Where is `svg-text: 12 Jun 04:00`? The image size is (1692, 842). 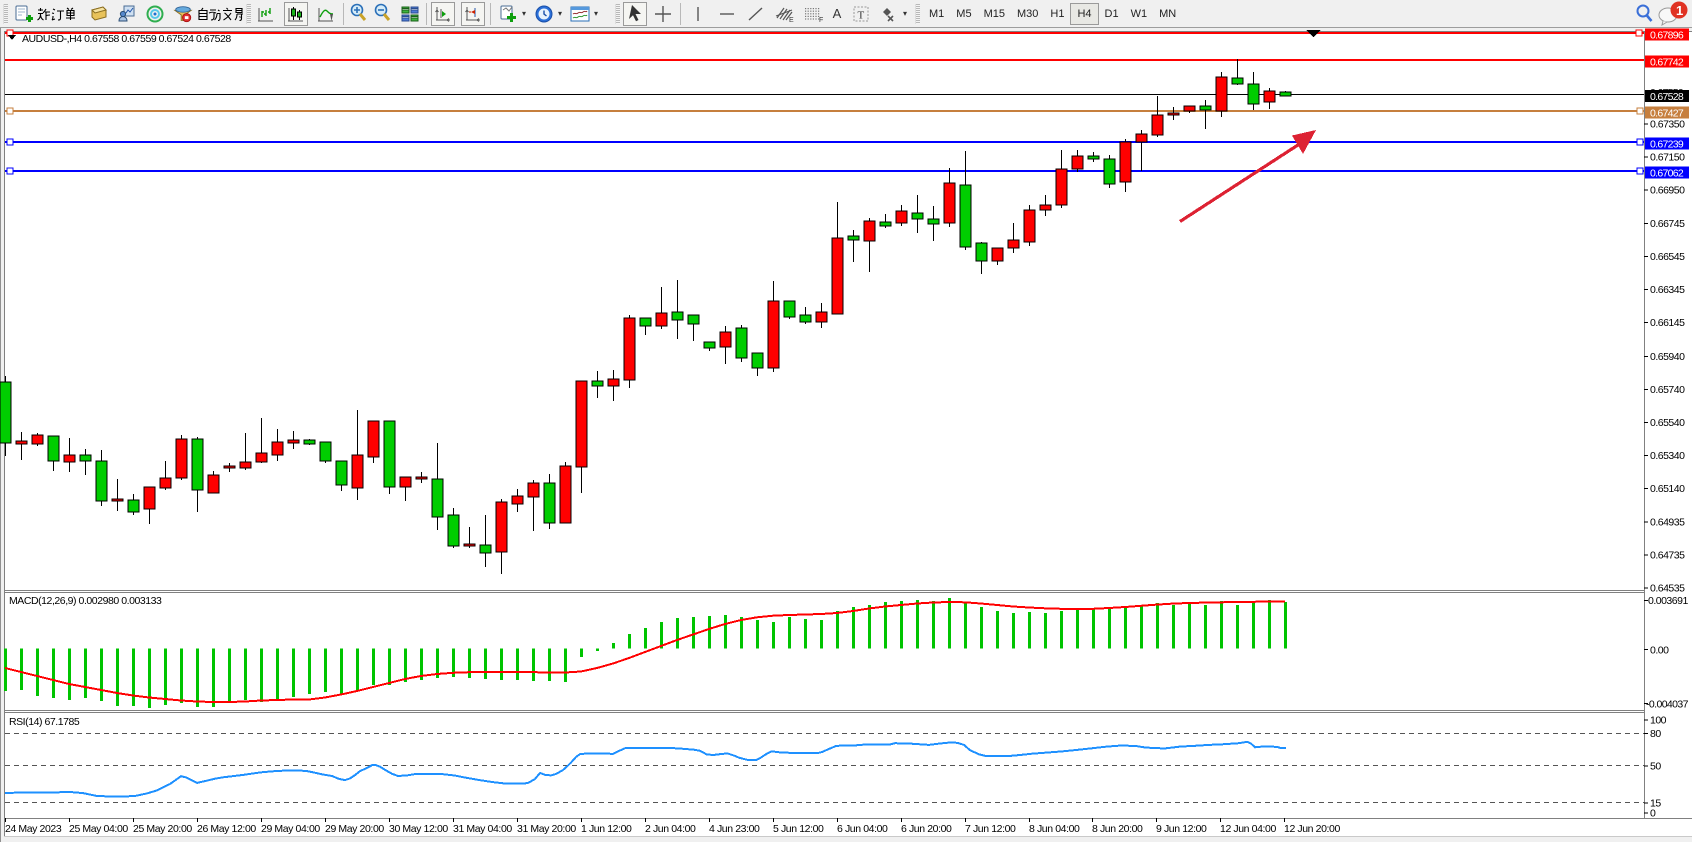
svg-text: 12 Jun 04:00 is located at coordinates (1248, 829).